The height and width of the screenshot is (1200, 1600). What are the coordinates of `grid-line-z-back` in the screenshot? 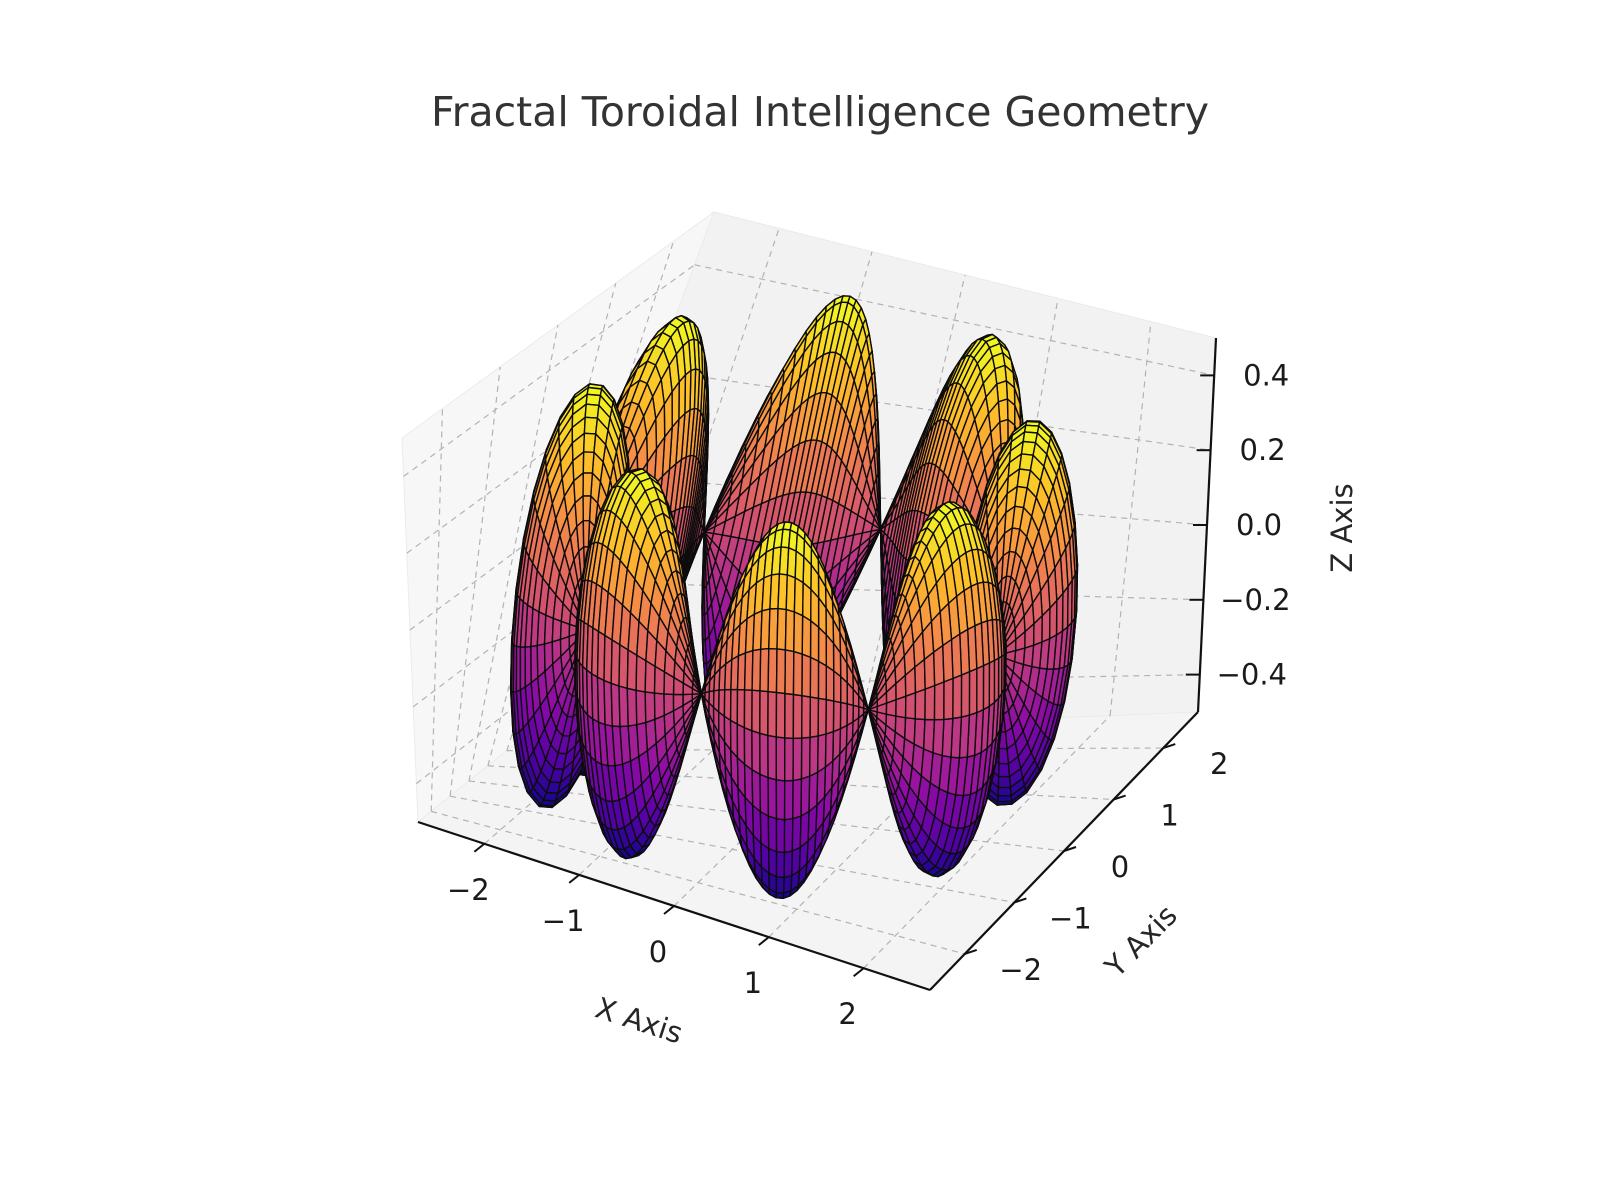 It's located at (954, 320).